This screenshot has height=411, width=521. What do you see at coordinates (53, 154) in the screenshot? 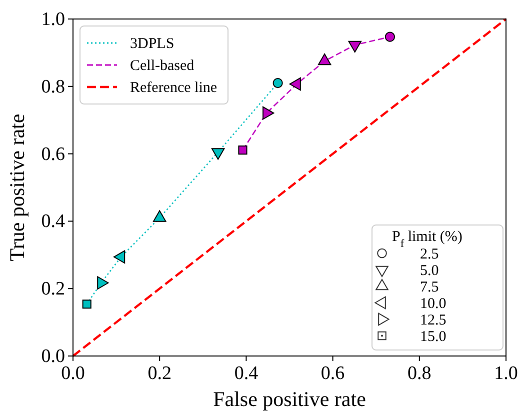
I see `y-tick-label: 0.6` at bounding box center [53, 154].